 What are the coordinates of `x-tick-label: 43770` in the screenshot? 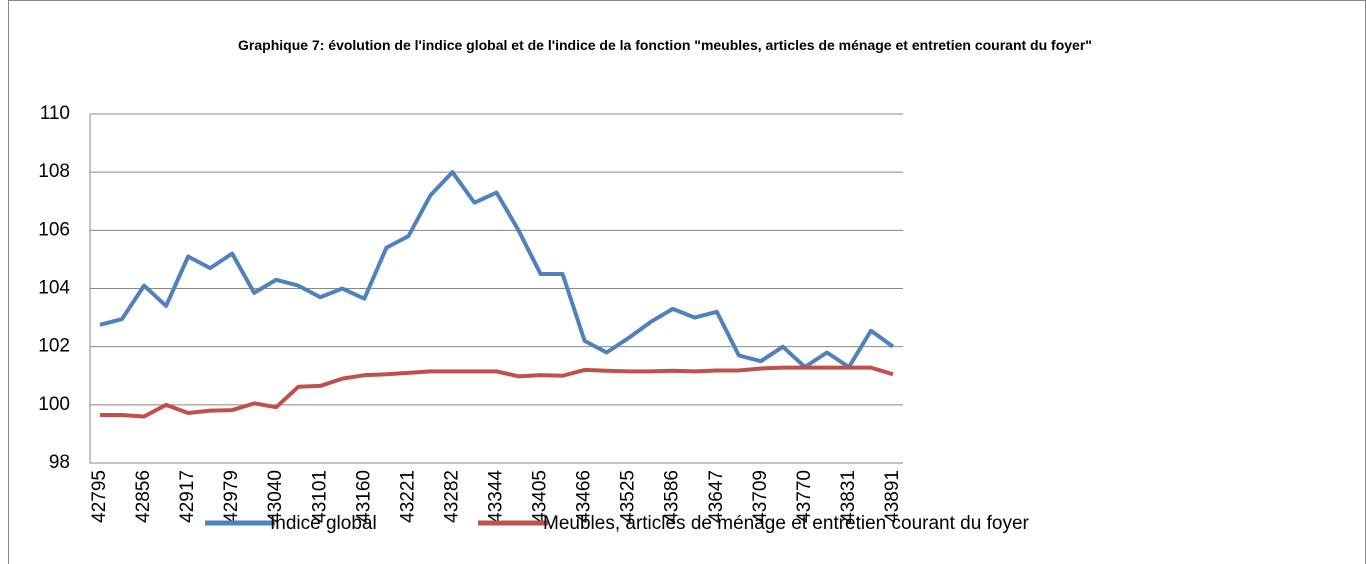 It's located at (804, 496).